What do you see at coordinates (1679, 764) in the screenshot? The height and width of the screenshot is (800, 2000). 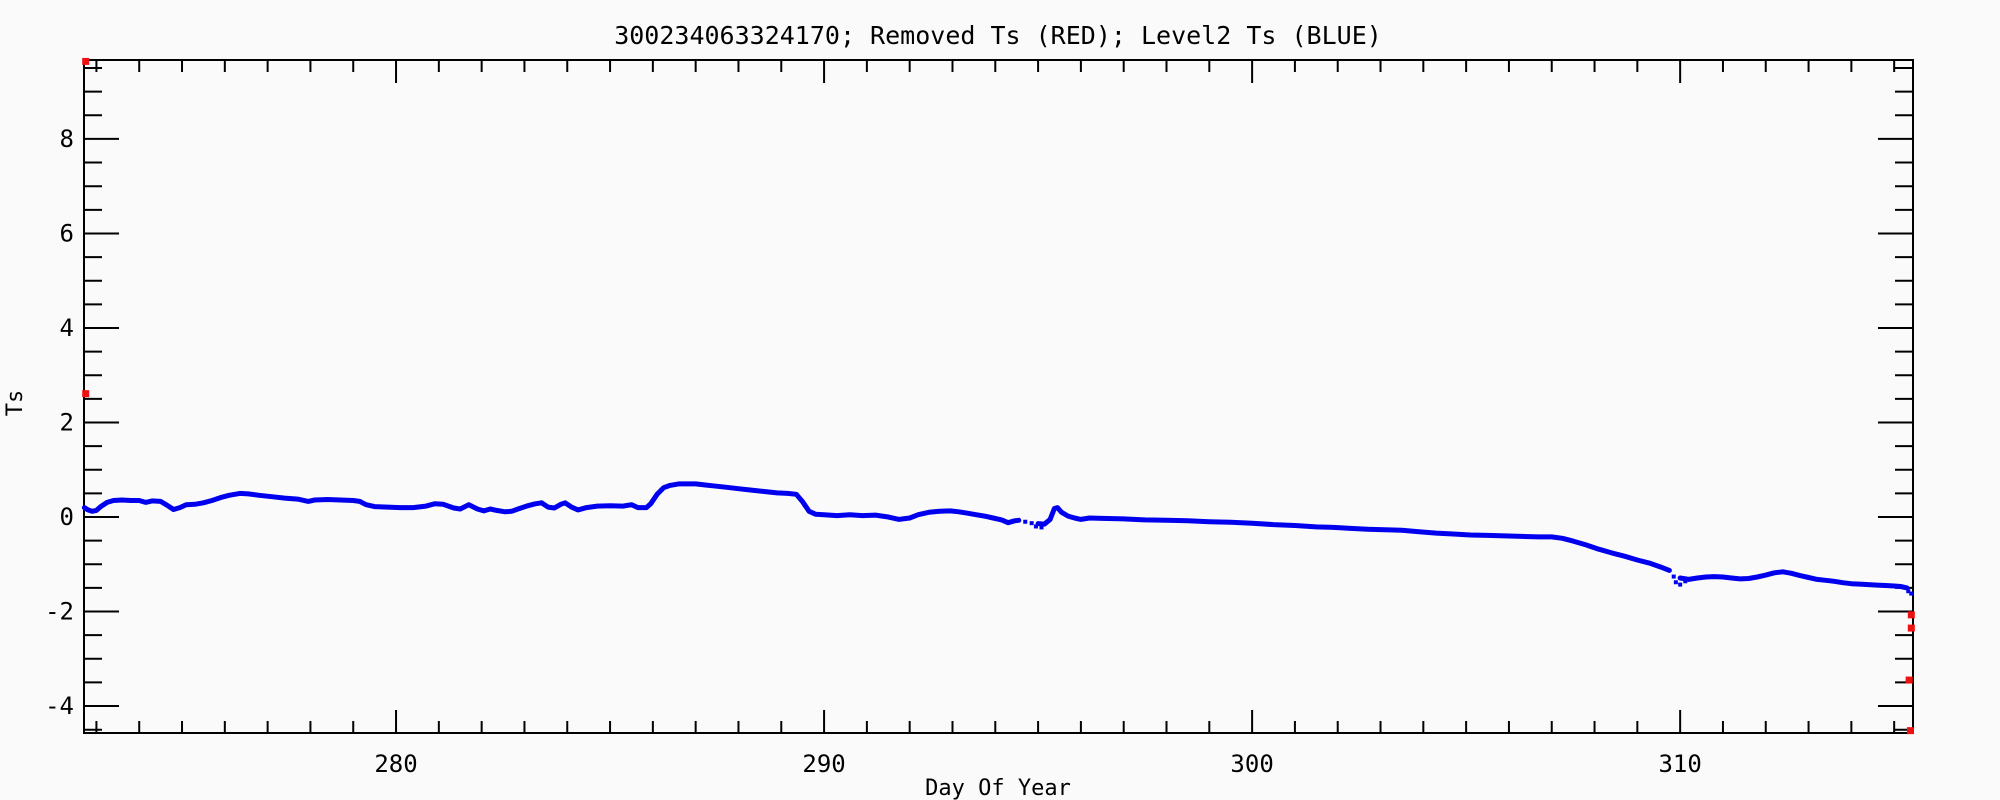 I see `x-tick-label: 310` at bounding box center [1679, 764].